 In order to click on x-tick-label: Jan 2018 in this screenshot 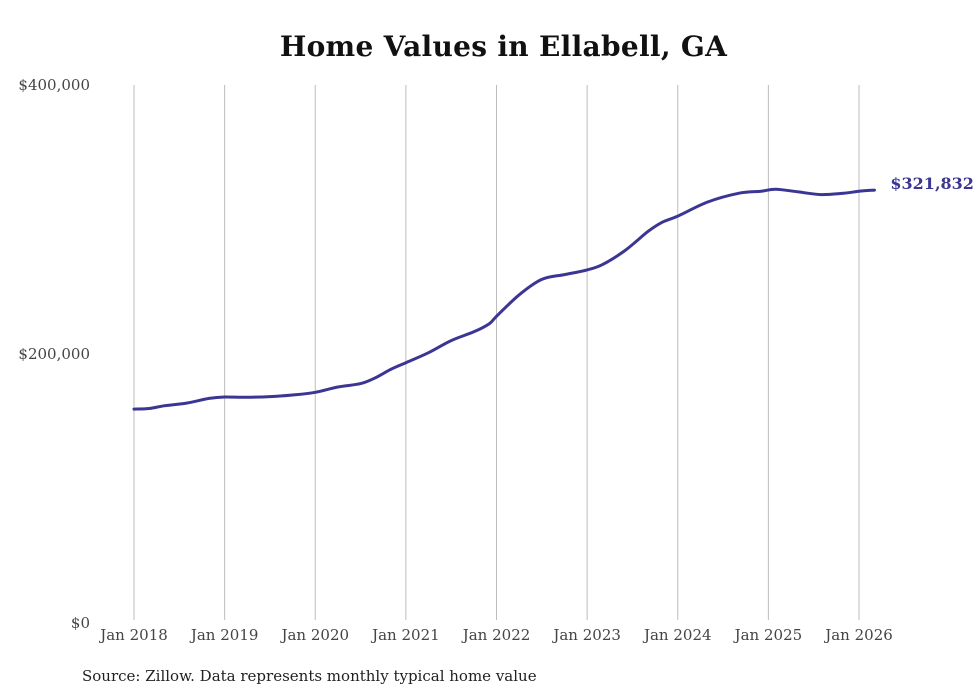, I will do `click(133, 635)`.